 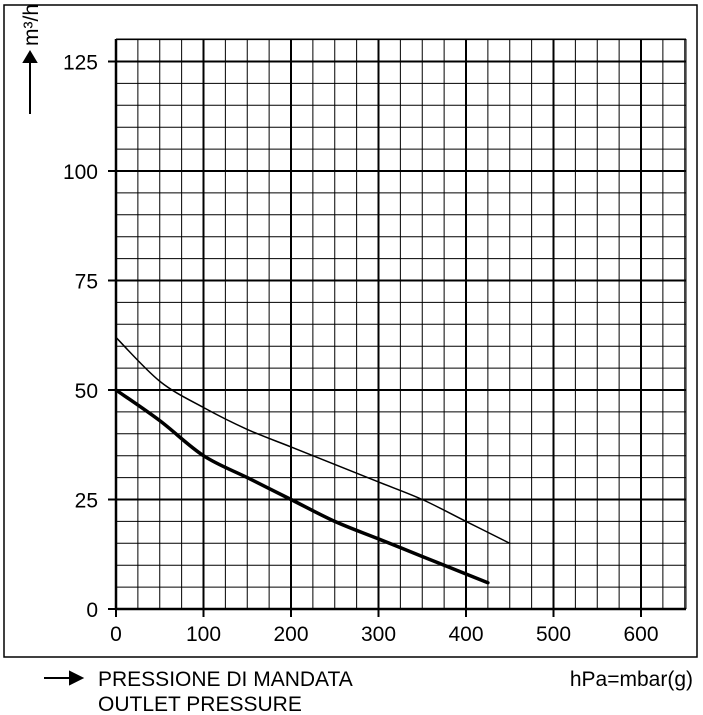 I want to click on y-tick-label: 0, so click(x=92, y=610).